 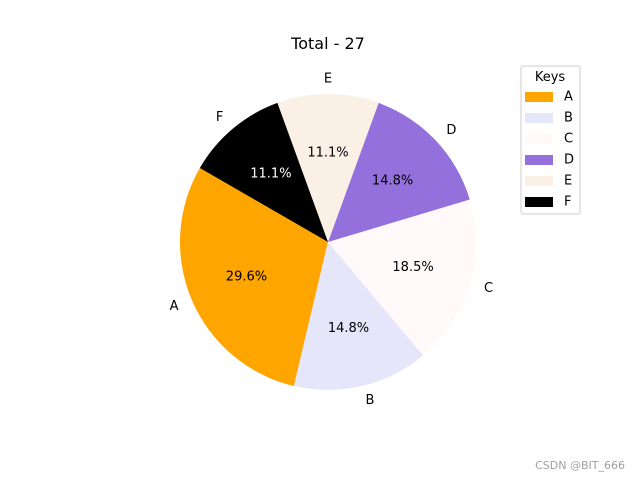 What do you see at coordinates (568, 97) in the screenshot?
I see `legend-label-a: A` at bounding box center [568, 97].